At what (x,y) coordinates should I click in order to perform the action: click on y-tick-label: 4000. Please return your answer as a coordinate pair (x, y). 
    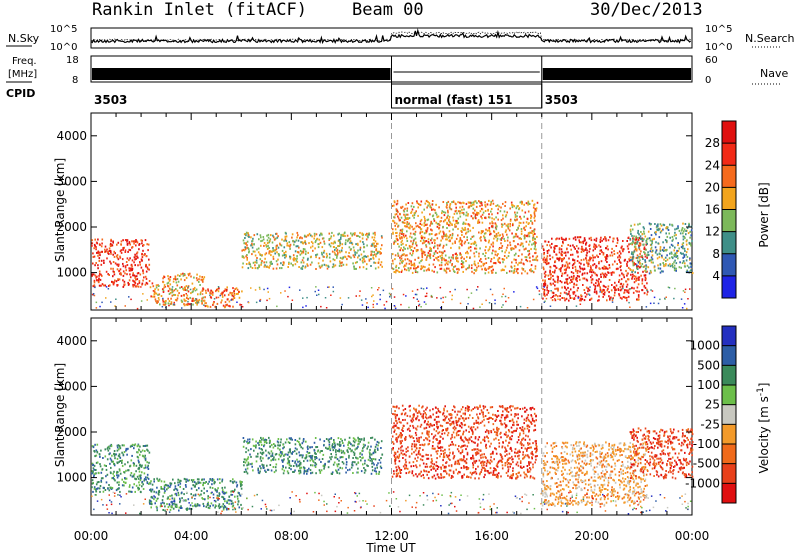
    Looking at the image, I should click on (71, 136).